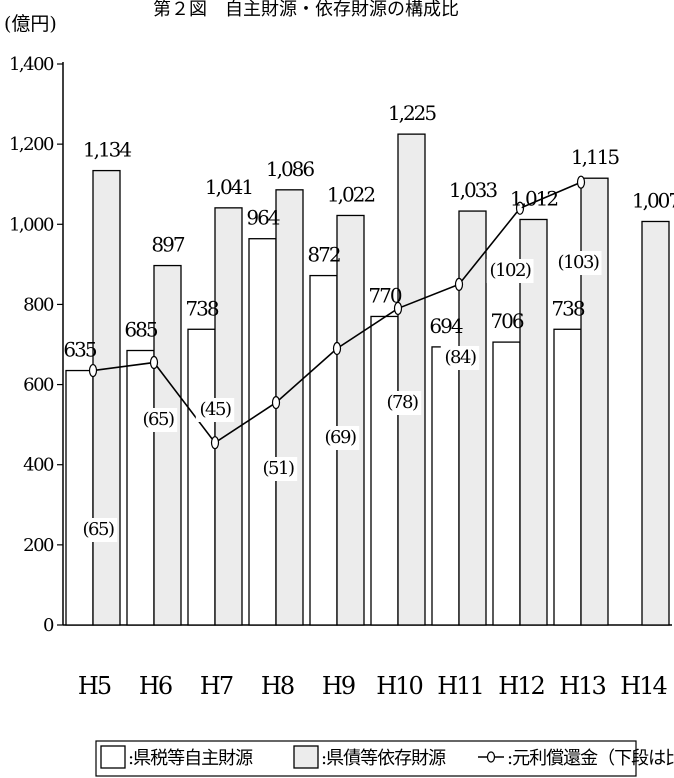  I want to click on ratio-label: (84), so click(460, 357).